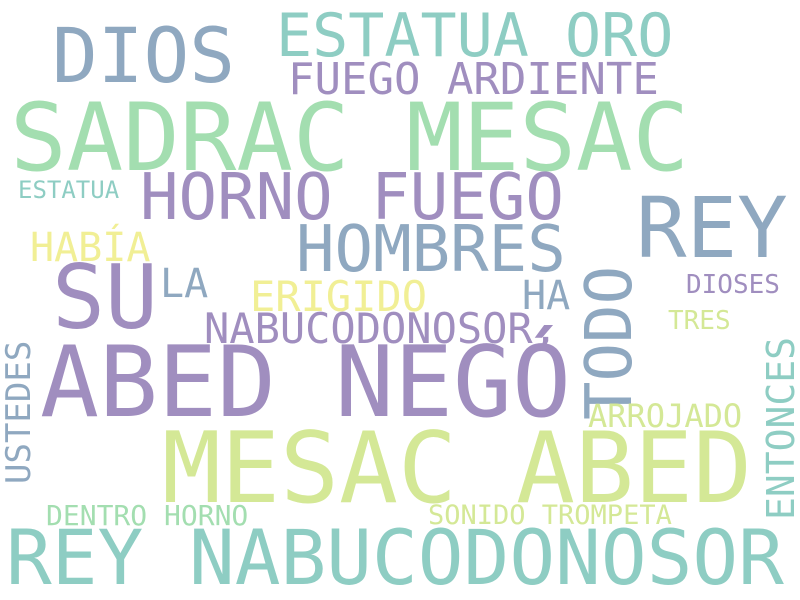  Describe the element at coordinates (546, 296) in the screenshot. I see `word-ha: HA` at that location.